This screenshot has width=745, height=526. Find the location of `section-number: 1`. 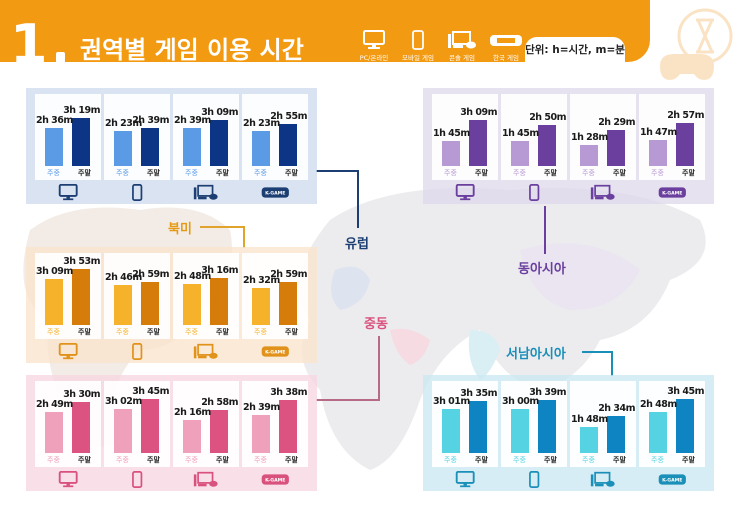

section-number: 1 is located at coordinates (29, 44).